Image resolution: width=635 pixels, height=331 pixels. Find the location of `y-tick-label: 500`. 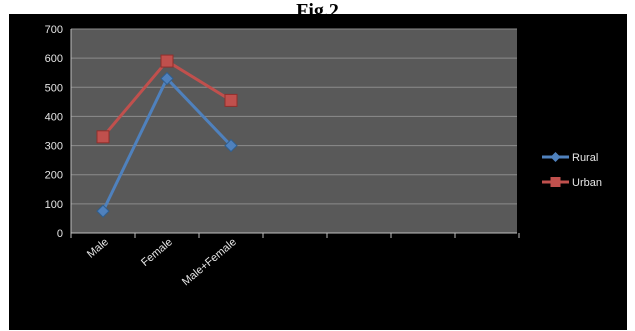

y-tick-label: 500 is located at coordinates (54, 88).